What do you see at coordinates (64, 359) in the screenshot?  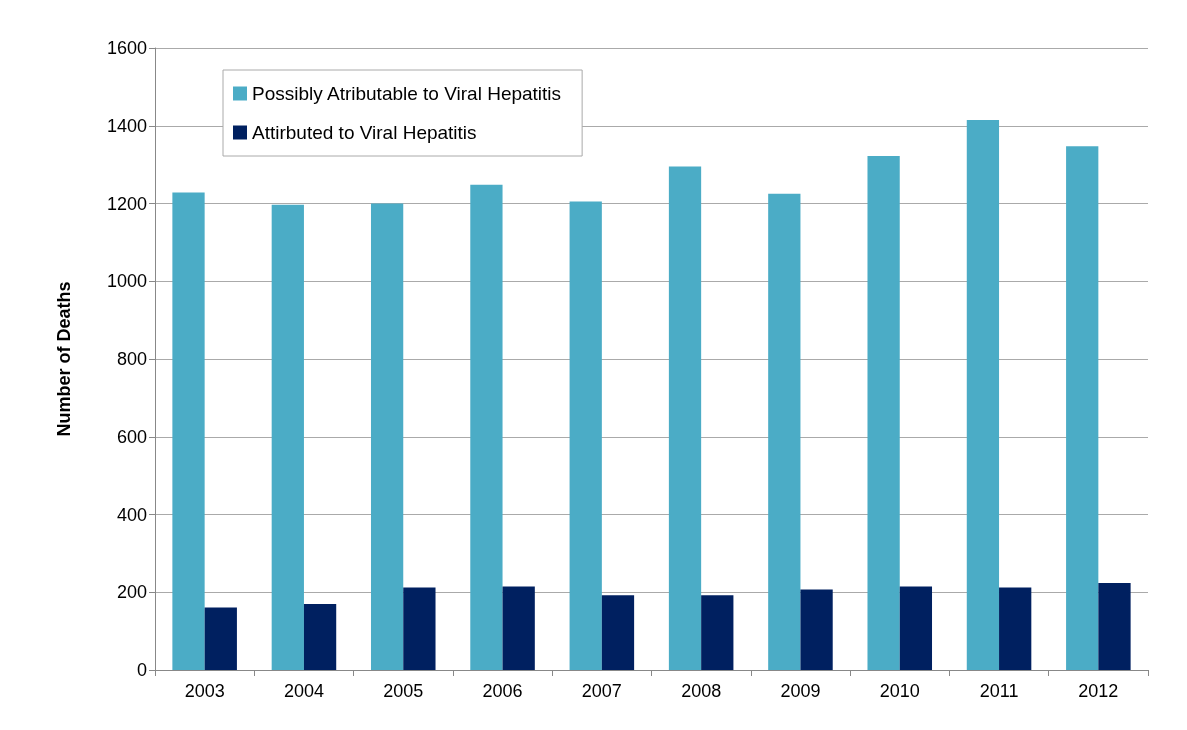 I see `y-axis-title: Number of Deaths` at bounding box center [64, 359].